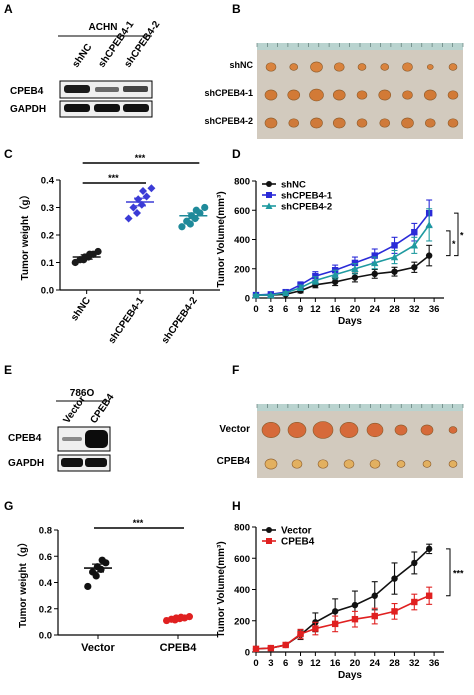  What do you see at coordinates (221, 589) in the screenshot?
I see `y-axis-label: Tumor Volume(mm³)` at bounding box center [221, 589].